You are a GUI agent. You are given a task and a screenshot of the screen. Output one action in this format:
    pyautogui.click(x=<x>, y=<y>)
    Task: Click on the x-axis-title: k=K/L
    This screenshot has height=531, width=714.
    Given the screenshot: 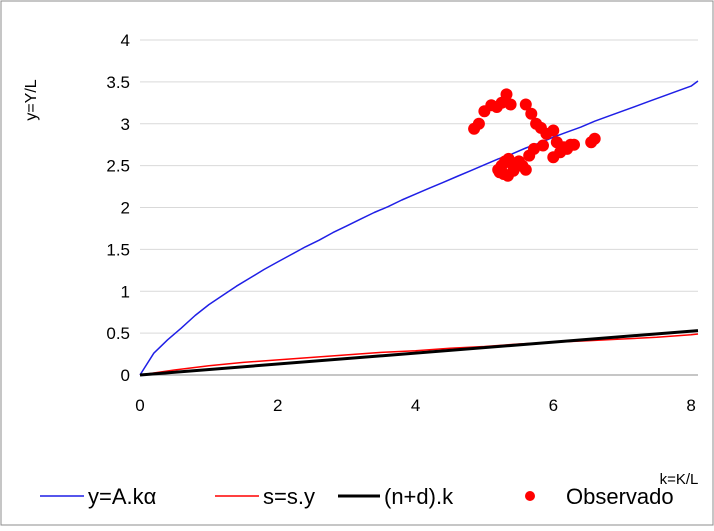 What is the action you would take?
    pyautogui.click(x=679, y=479)
    